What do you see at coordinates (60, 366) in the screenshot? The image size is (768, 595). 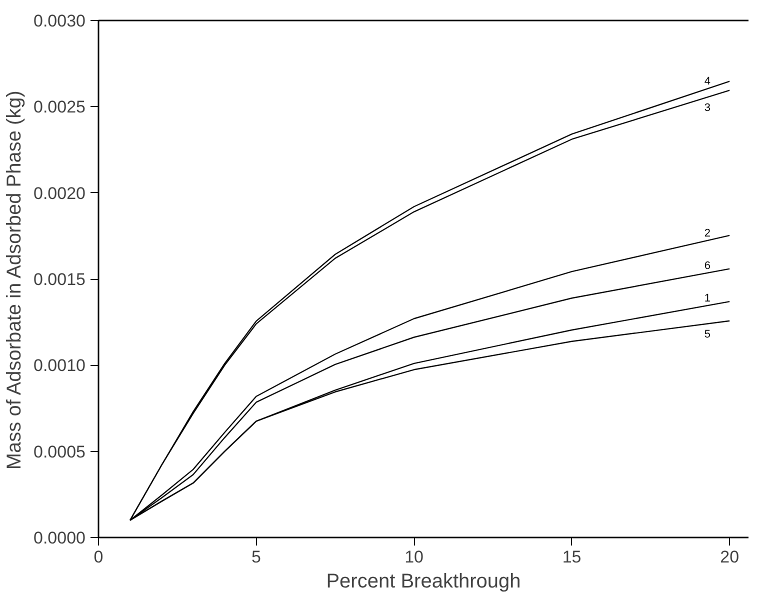 I see `y-tick-label: 0.0010` at bounding box center [60, 366].